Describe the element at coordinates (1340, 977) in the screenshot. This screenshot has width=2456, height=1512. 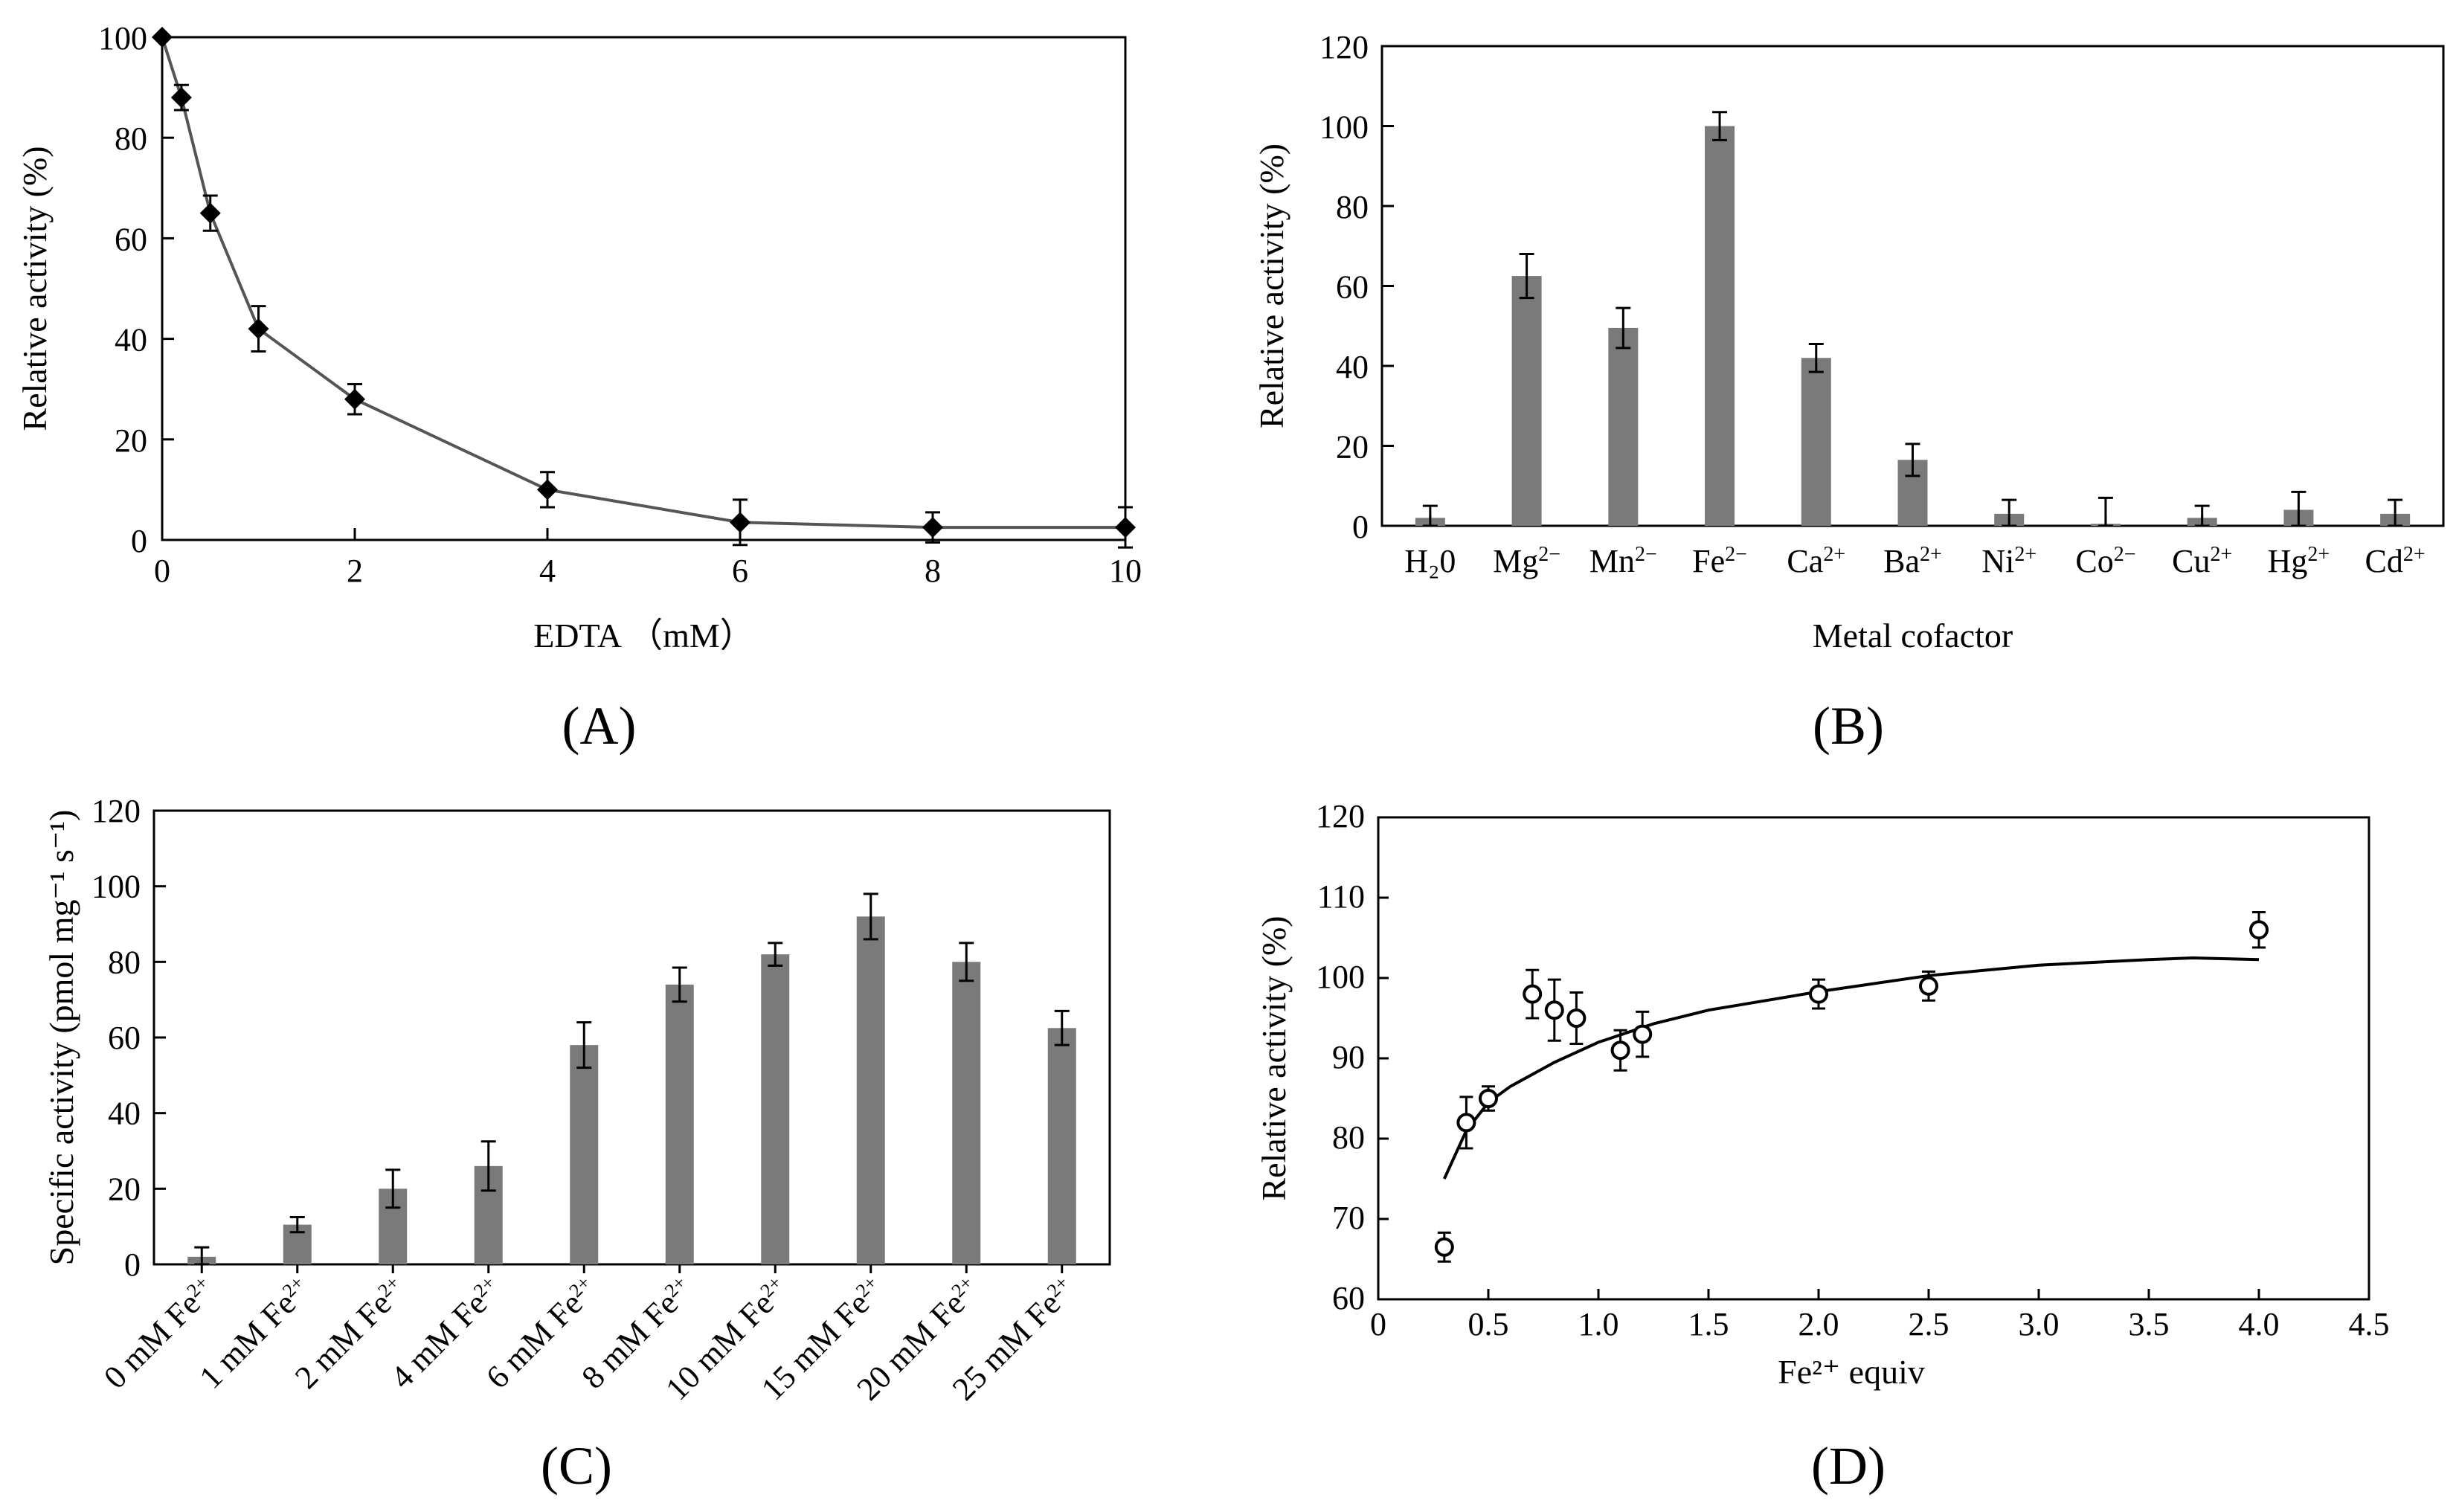
I see `chart-d-ytick-label: 100` at that location.